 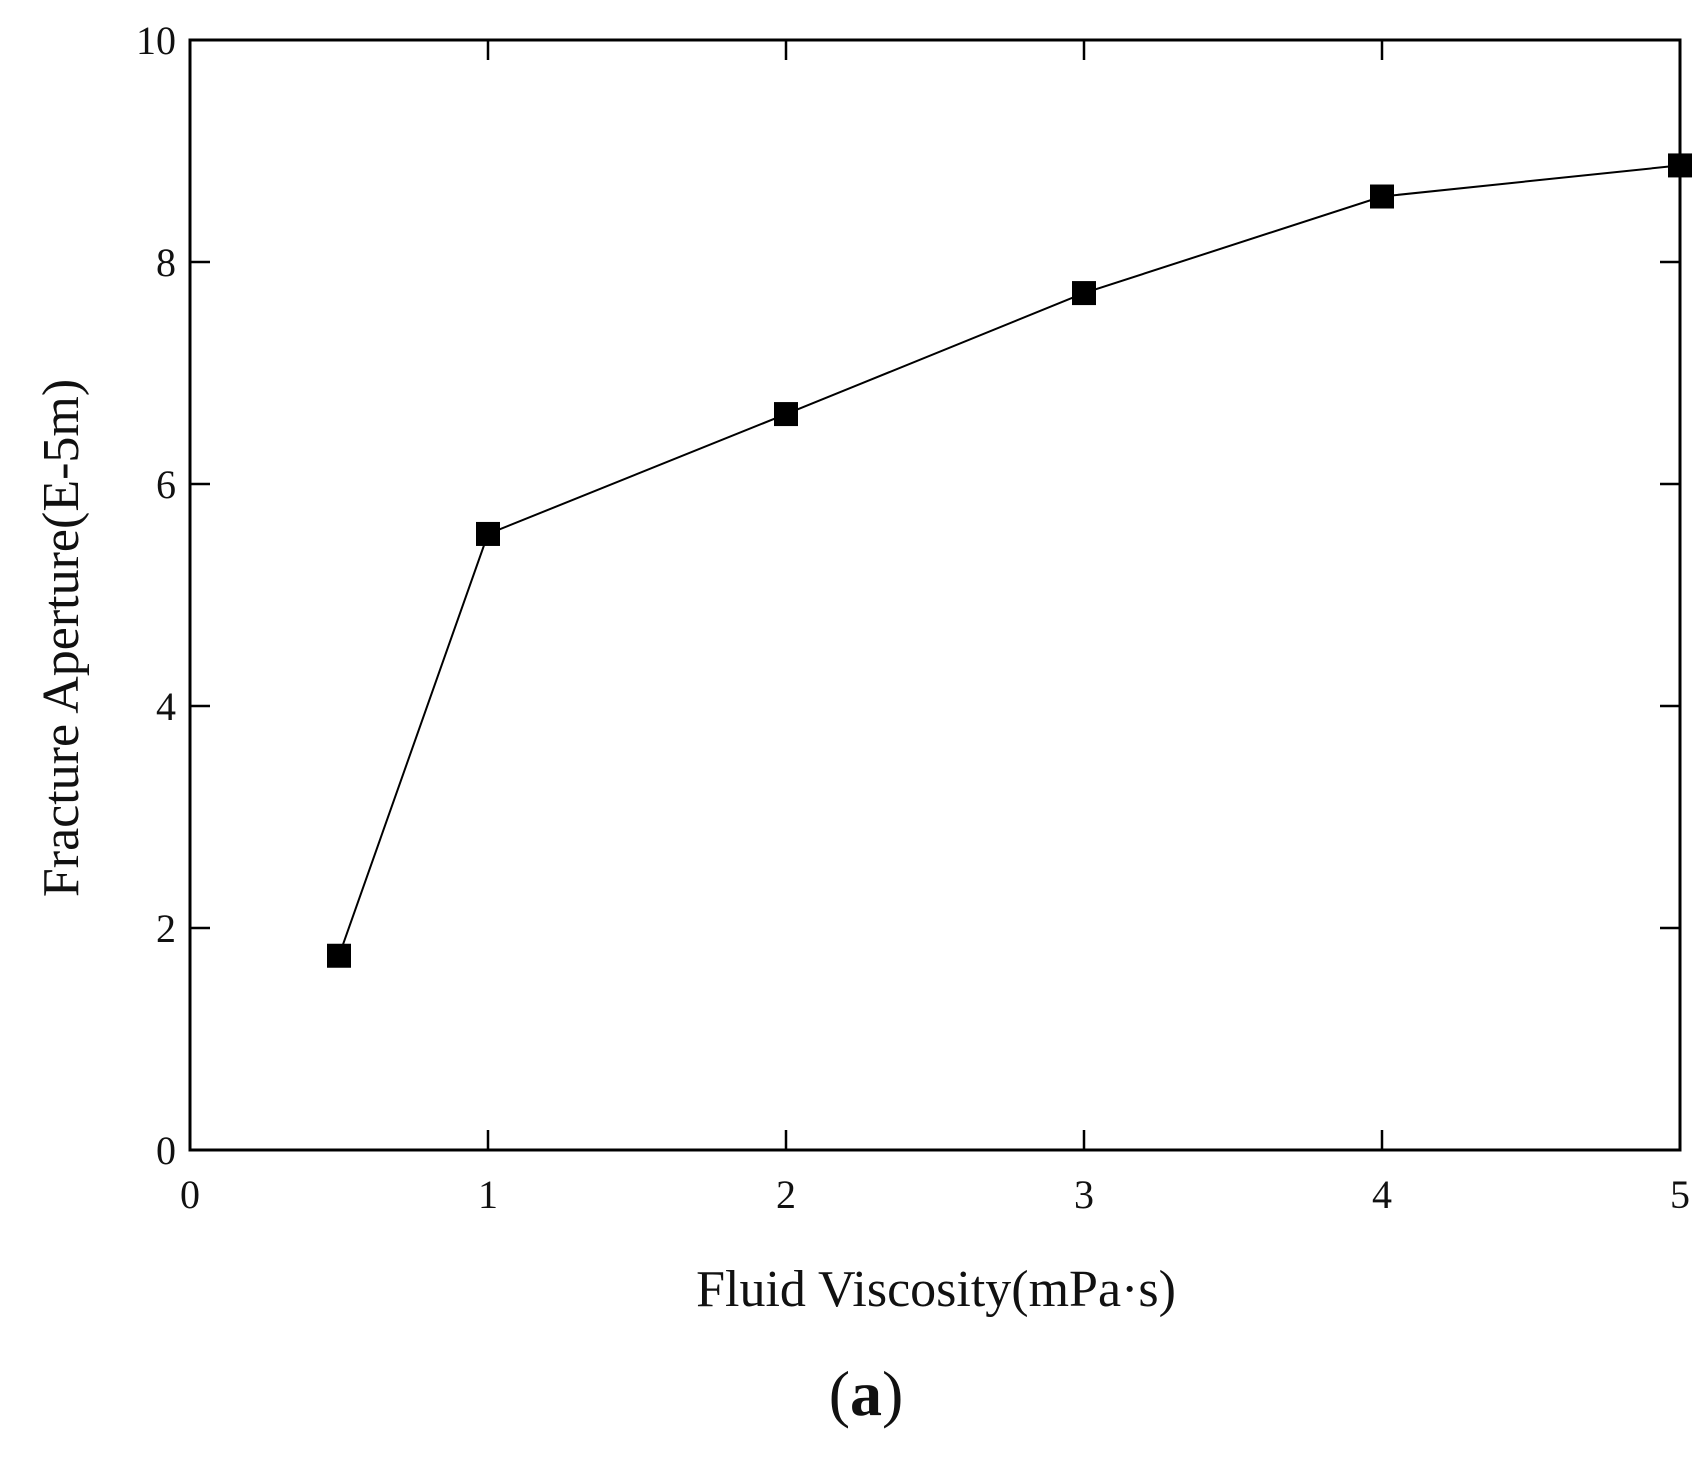 I want to click on panel-label-close: ), so click(x=892, y=1393).